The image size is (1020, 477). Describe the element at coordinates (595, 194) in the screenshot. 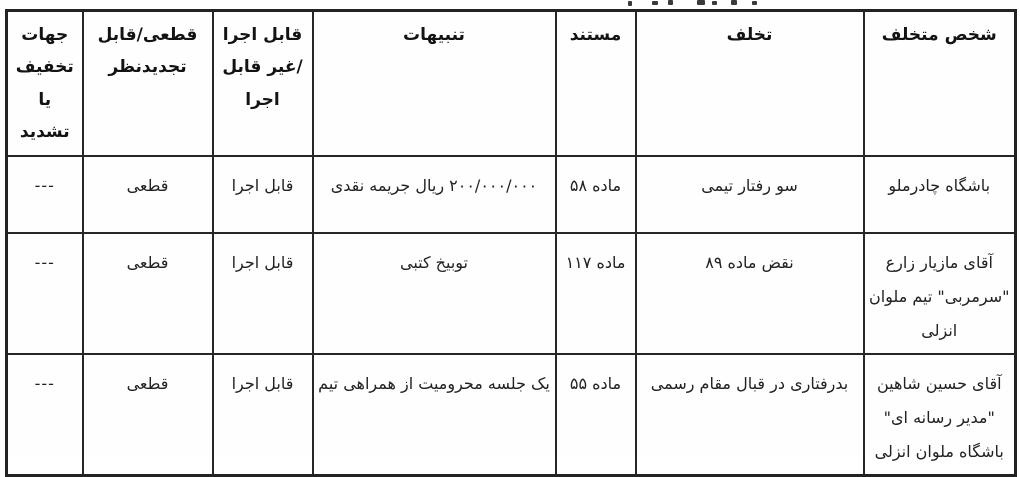

I see `cell-document: ماده ۵۸` at that location.